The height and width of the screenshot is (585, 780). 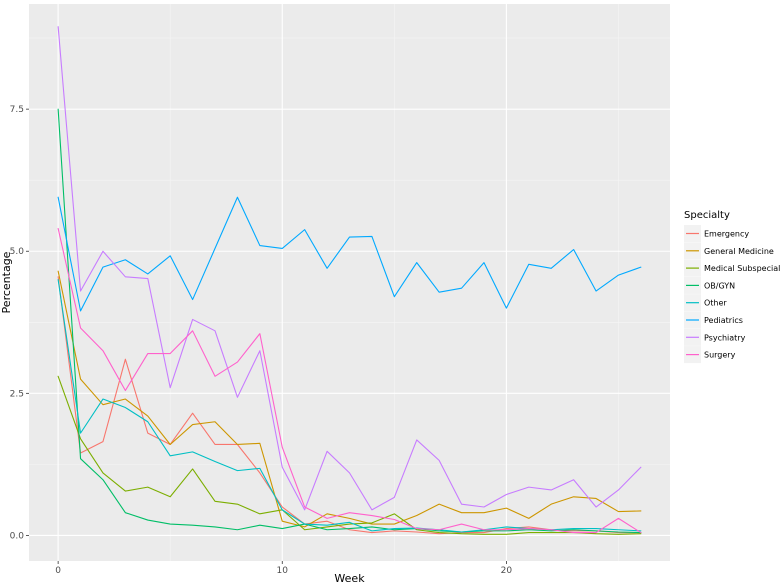 I want to click on legend-title: Specialty, so click(x=707, y=215).